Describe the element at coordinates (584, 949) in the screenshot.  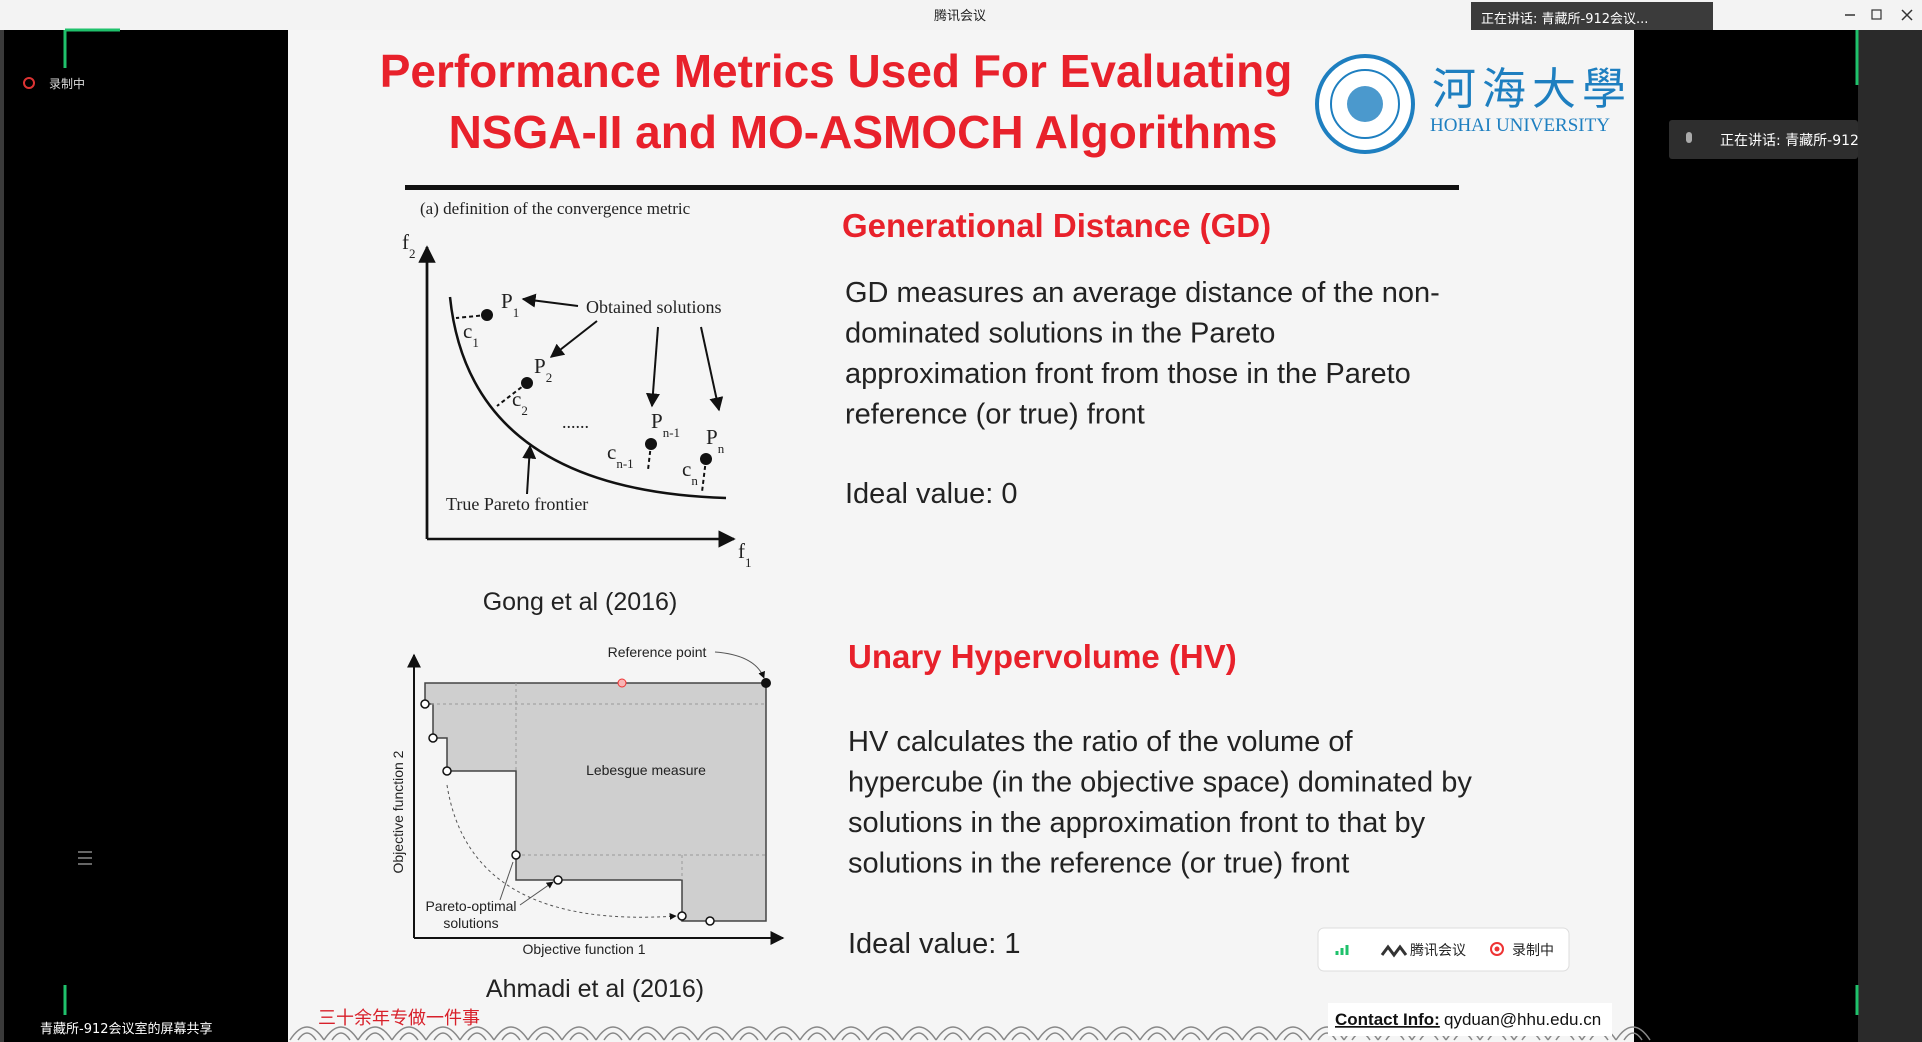
I see `fig2-xlabel: Objective function 1` at that location.